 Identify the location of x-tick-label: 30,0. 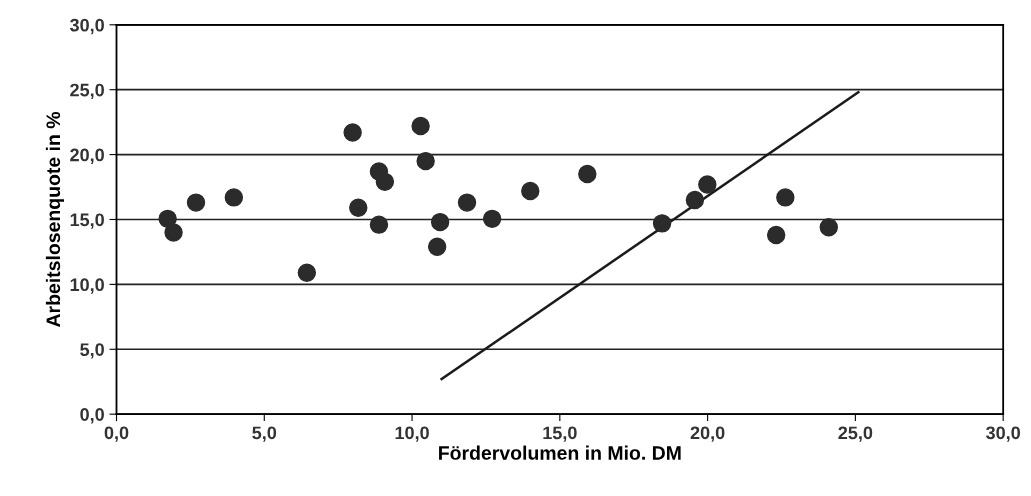
(1003, 434).